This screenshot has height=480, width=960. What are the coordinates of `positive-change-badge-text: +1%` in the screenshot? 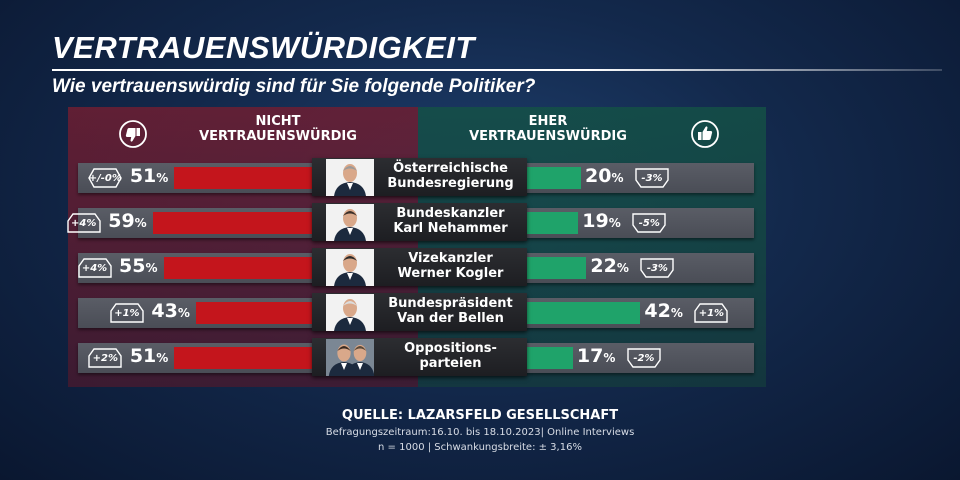 It's located at (711, 313).